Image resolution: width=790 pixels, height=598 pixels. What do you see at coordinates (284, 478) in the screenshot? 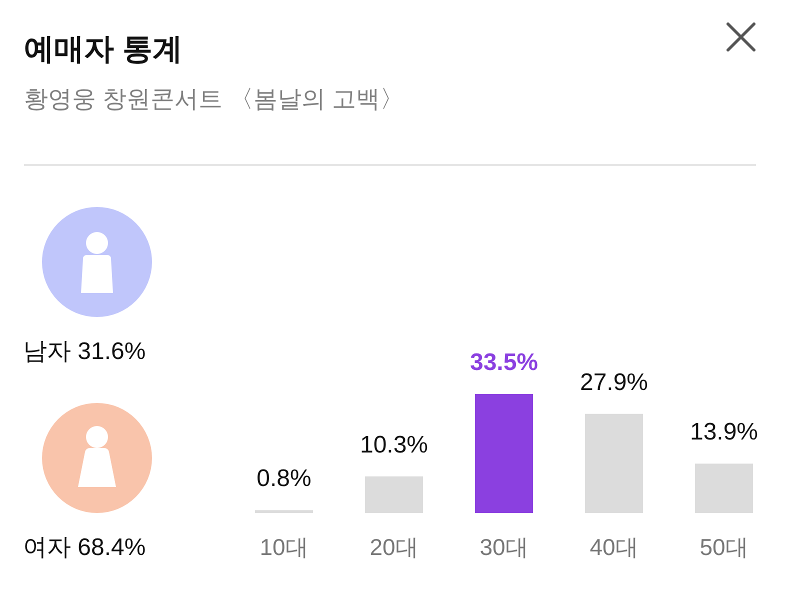
I see `data-label: 0.8%` at bounding box center [284, 478].